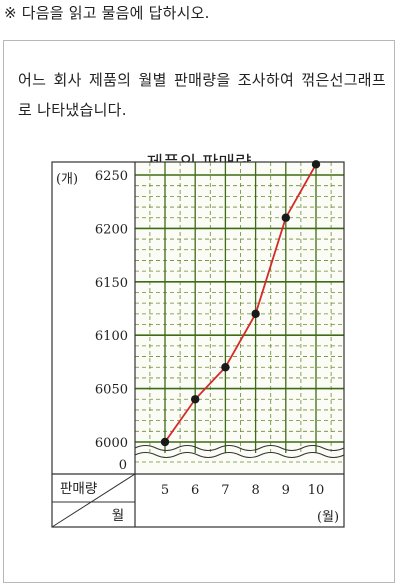 This screenshot has width=400, height=588. Describe the element at coordinates (67, 179) in the screenshot. I see `y-unit-label: (개)` at that location.